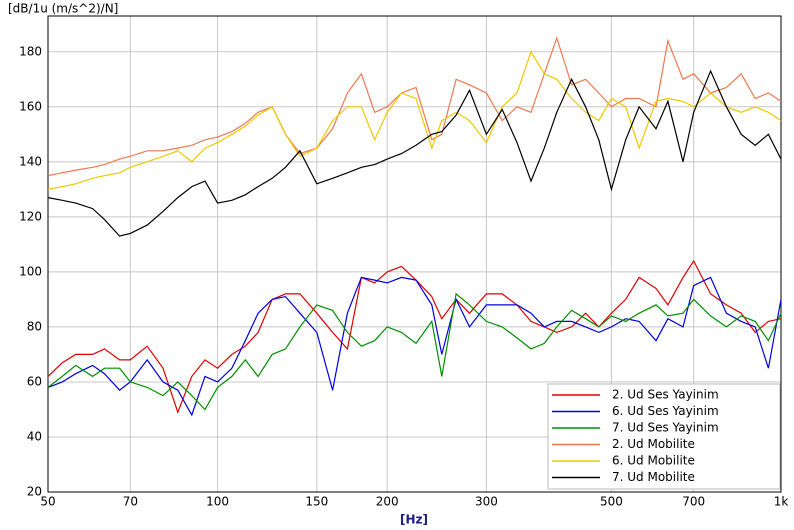  I want to click on y-tick-label: 20, so click(34, 492).